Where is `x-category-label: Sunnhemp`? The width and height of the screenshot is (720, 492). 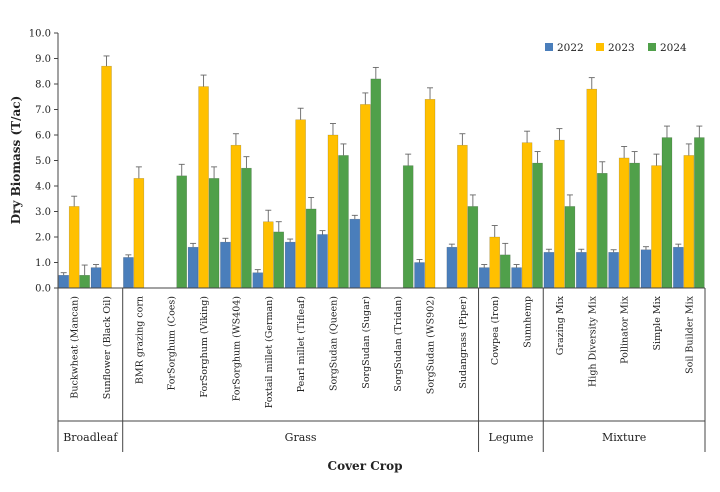
x-category-label: Sunnhemp is located at coordinates (528, 322).